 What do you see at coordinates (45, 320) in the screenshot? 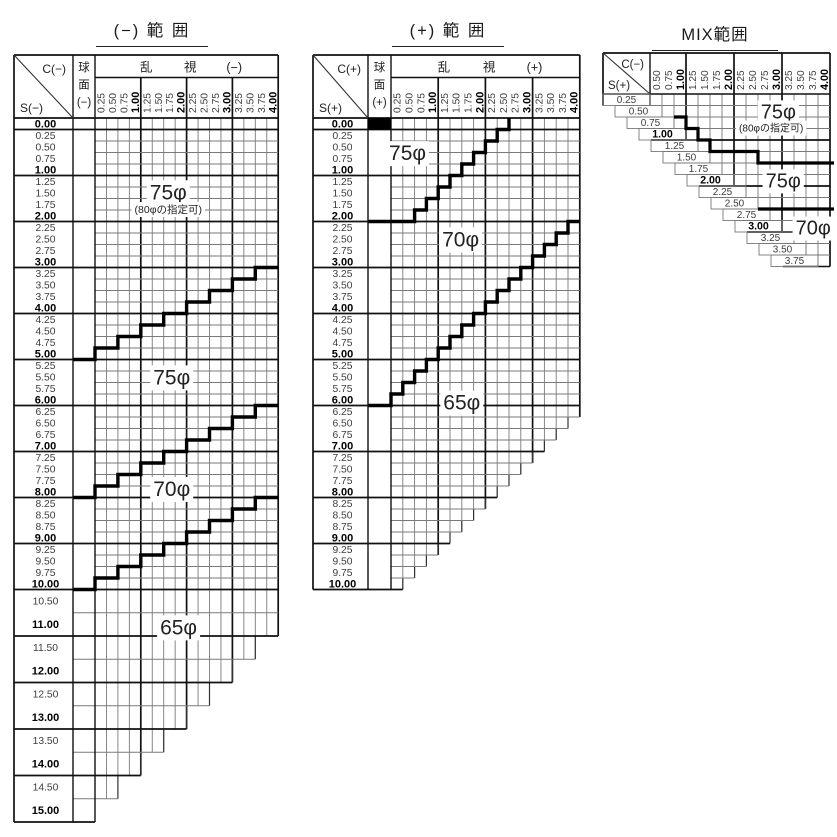
I see `svg-text: 4.25` at bounding box center [45, 320].